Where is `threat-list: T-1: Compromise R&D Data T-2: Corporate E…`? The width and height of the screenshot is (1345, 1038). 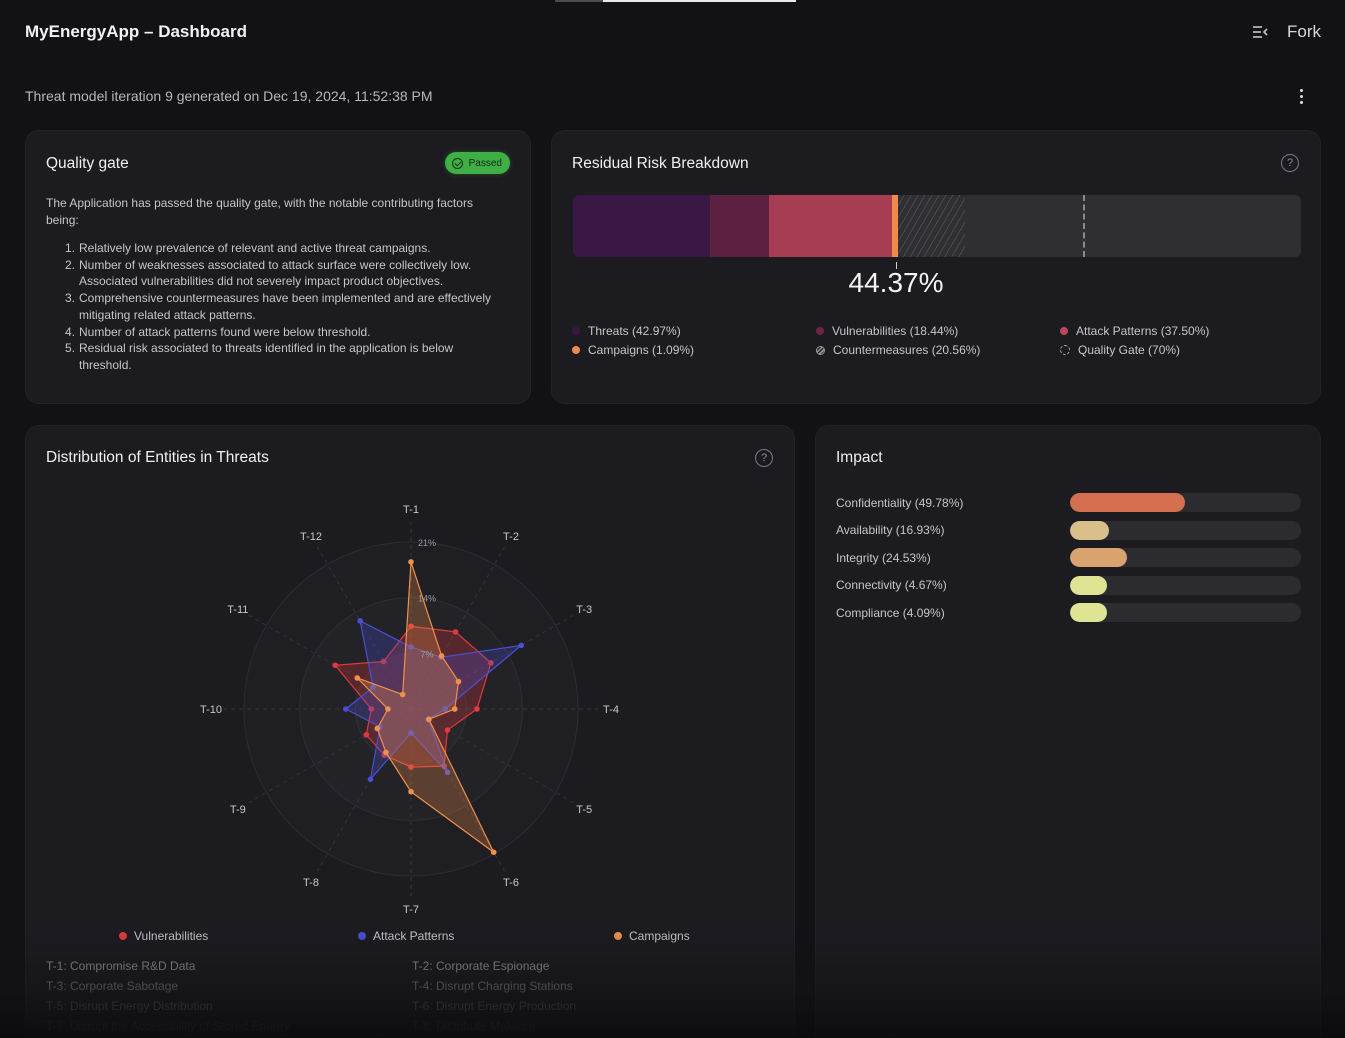
threat-list: T-1: Compromise R&D Data T-2: Corporate E… is located at coordinates (416, 997).